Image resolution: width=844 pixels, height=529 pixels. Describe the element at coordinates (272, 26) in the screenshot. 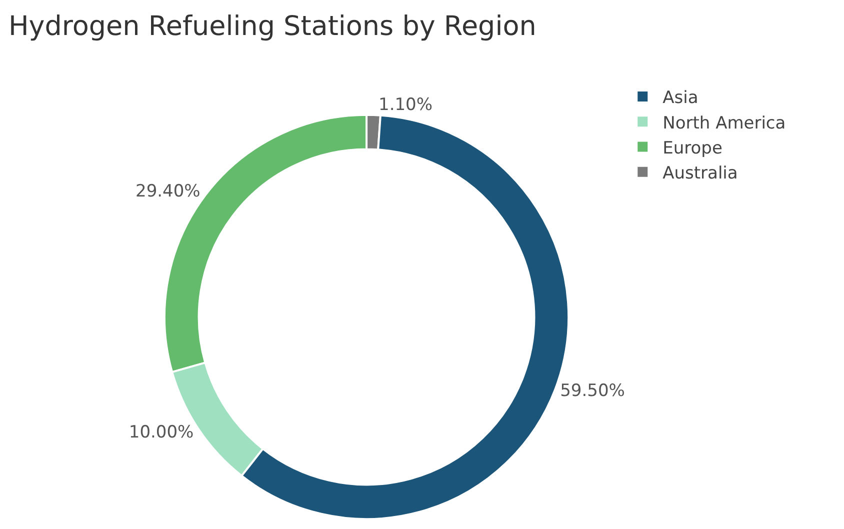

I see `chart-title: Hydrogen Refueling Stations by Region` at that location.